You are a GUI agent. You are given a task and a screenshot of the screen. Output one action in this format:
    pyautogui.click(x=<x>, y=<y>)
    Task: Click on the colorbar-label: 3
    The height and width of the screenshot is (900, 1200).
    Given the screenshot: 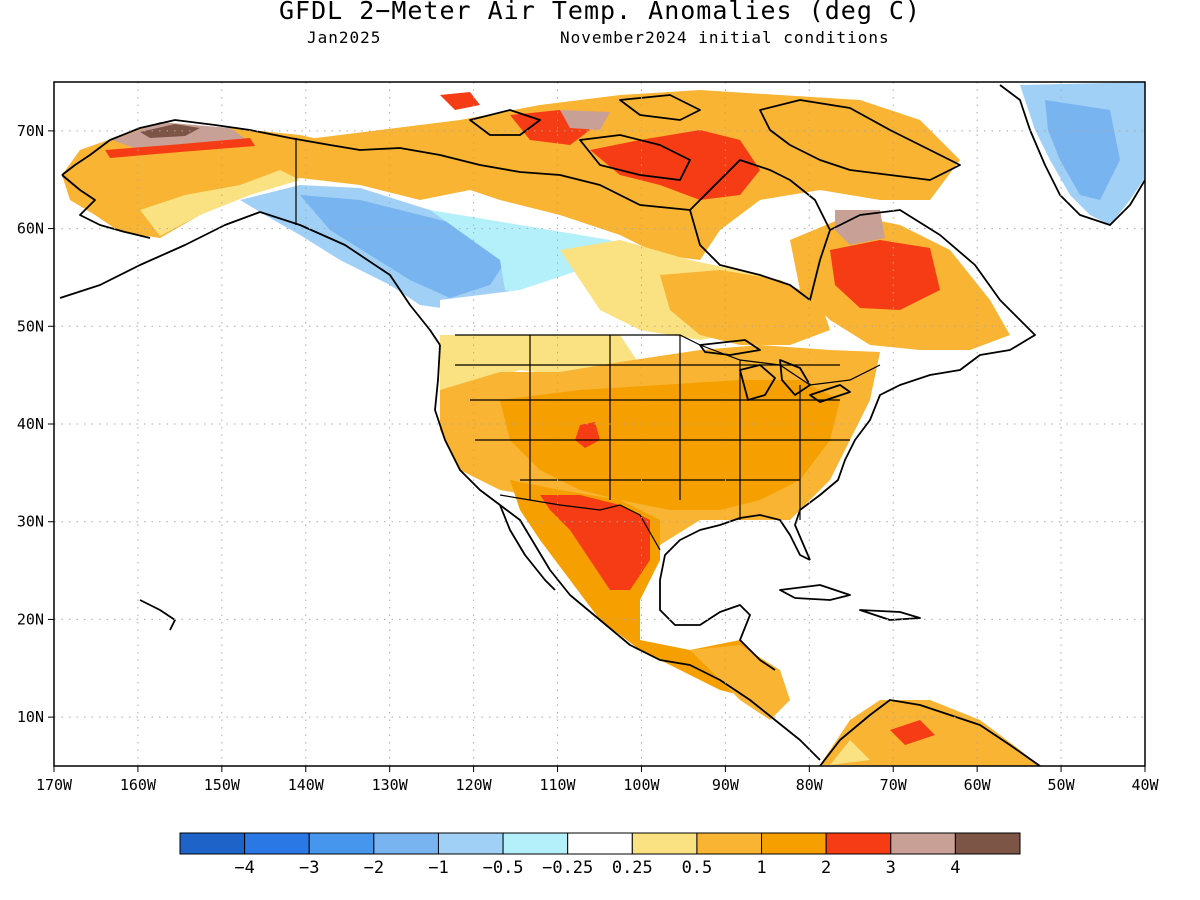 What is the action you would take?
    pyautogui.click(x=891, y=868)
    